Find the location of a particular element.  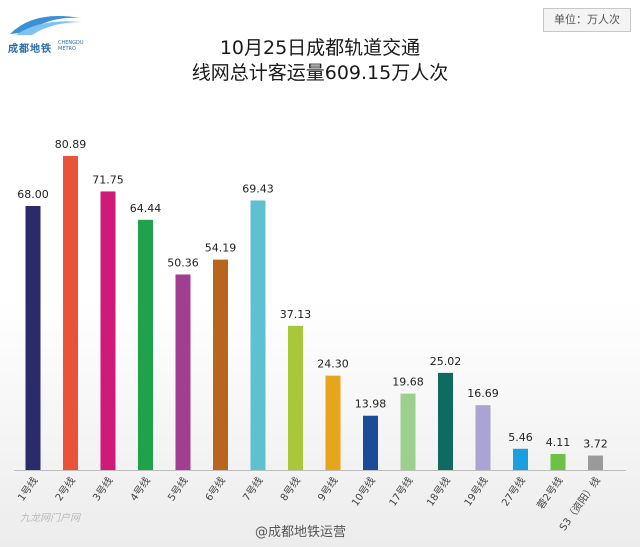

bar-value-label: 19.68 is located at coordinates (408, 382).